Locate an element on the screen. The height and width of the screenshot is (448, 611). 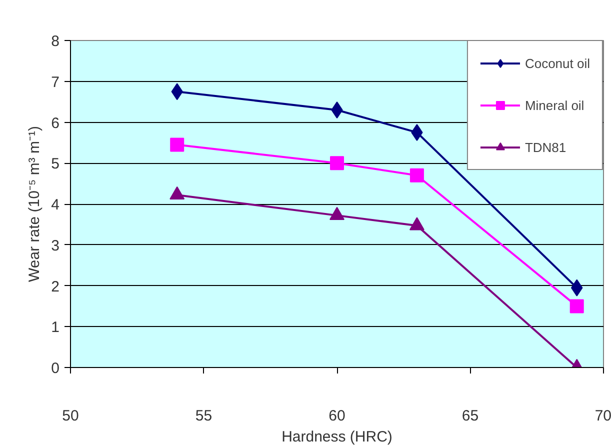
legend-label: Mineral oil is located at coordinates (554, 105).